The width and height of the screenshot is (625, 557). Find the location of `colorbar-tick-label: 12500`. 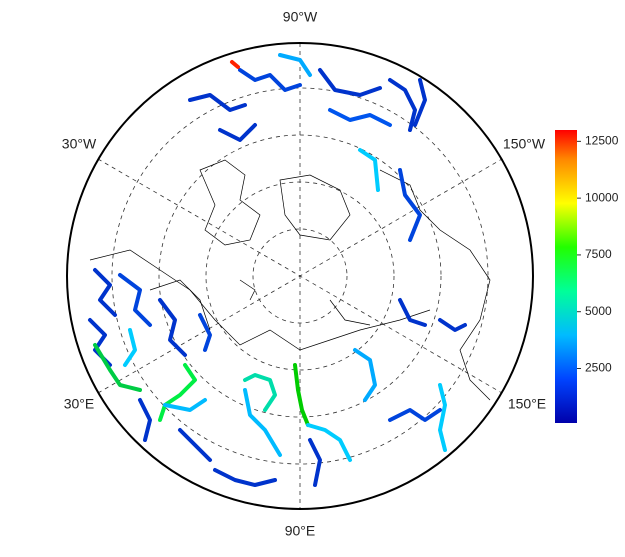

colorbar-tick-label: 12500 is located at coordinates (602, 141).